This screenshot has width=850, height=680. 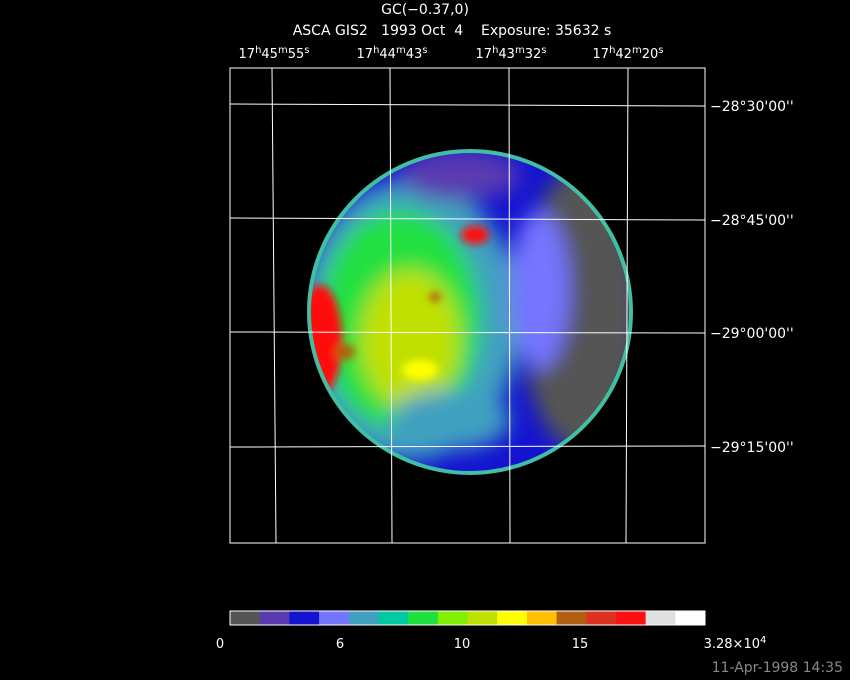 I want to click on label-part: 3.28×10, so click(x=732, y=644).